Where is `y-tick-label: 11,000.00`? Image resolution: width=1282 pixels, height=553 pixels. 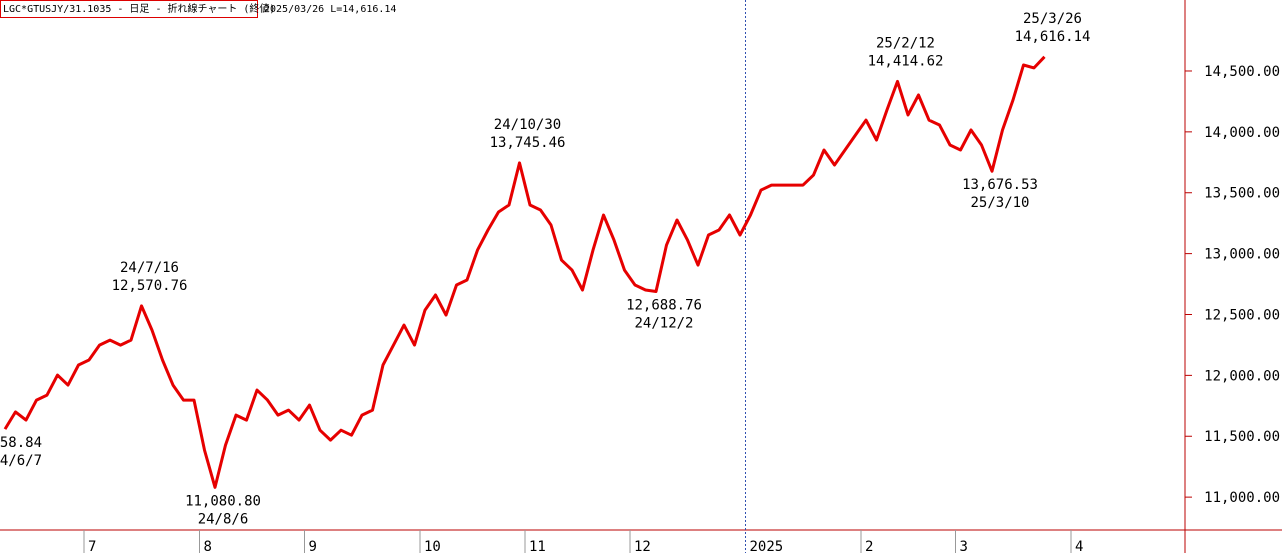
y-tick-label: 11,000.00 is located at coordinates (1242, 498).